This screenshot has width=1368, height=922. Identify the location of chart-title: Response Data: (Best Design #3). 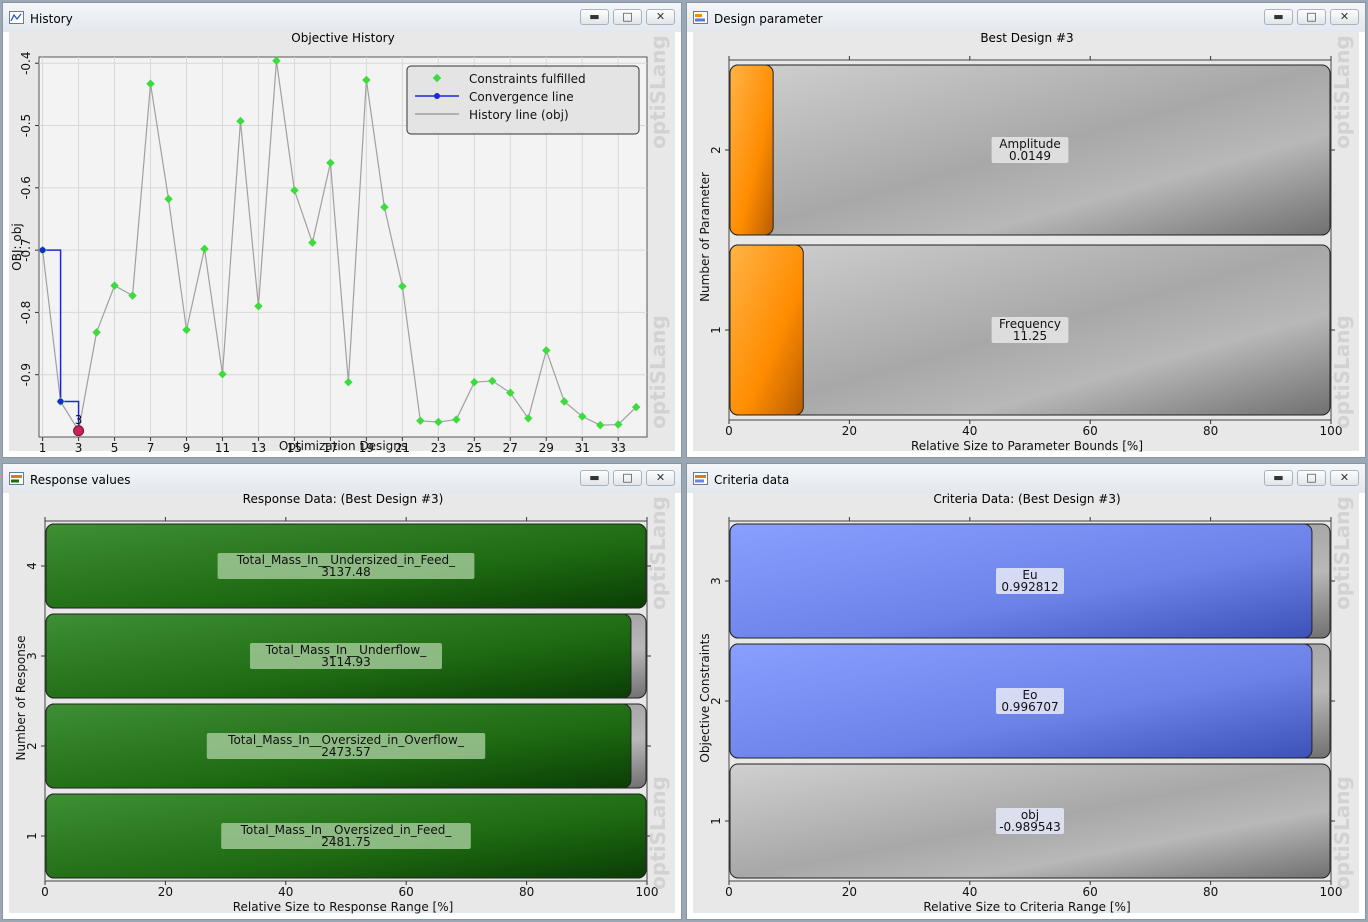
(343, 499).